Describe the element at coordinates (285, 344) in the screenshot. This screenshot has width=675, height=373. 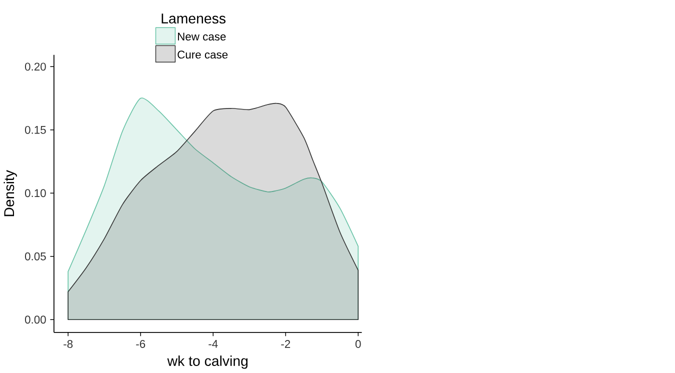
I see `x-tick-label: -2` at that location.